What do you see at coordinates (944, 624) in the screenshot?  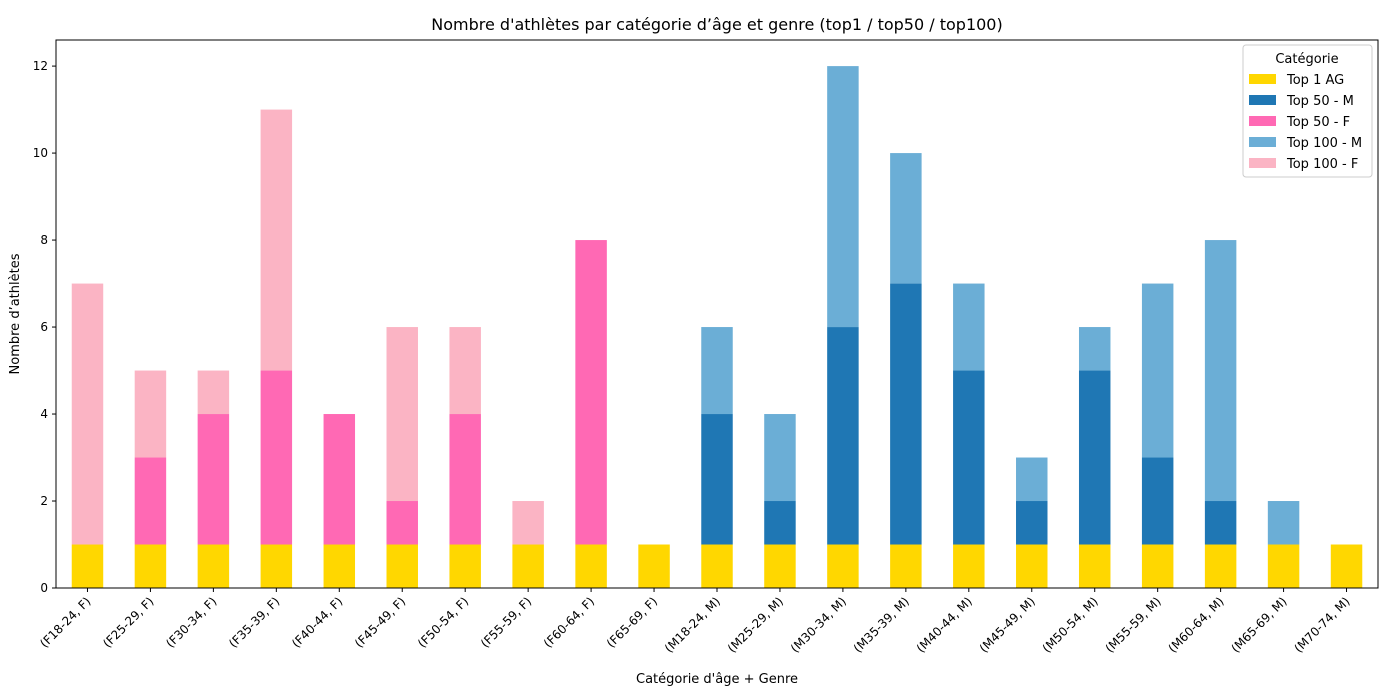 I see `x-tick-label: (M40-44, M)` at bounding box center [944, 624].